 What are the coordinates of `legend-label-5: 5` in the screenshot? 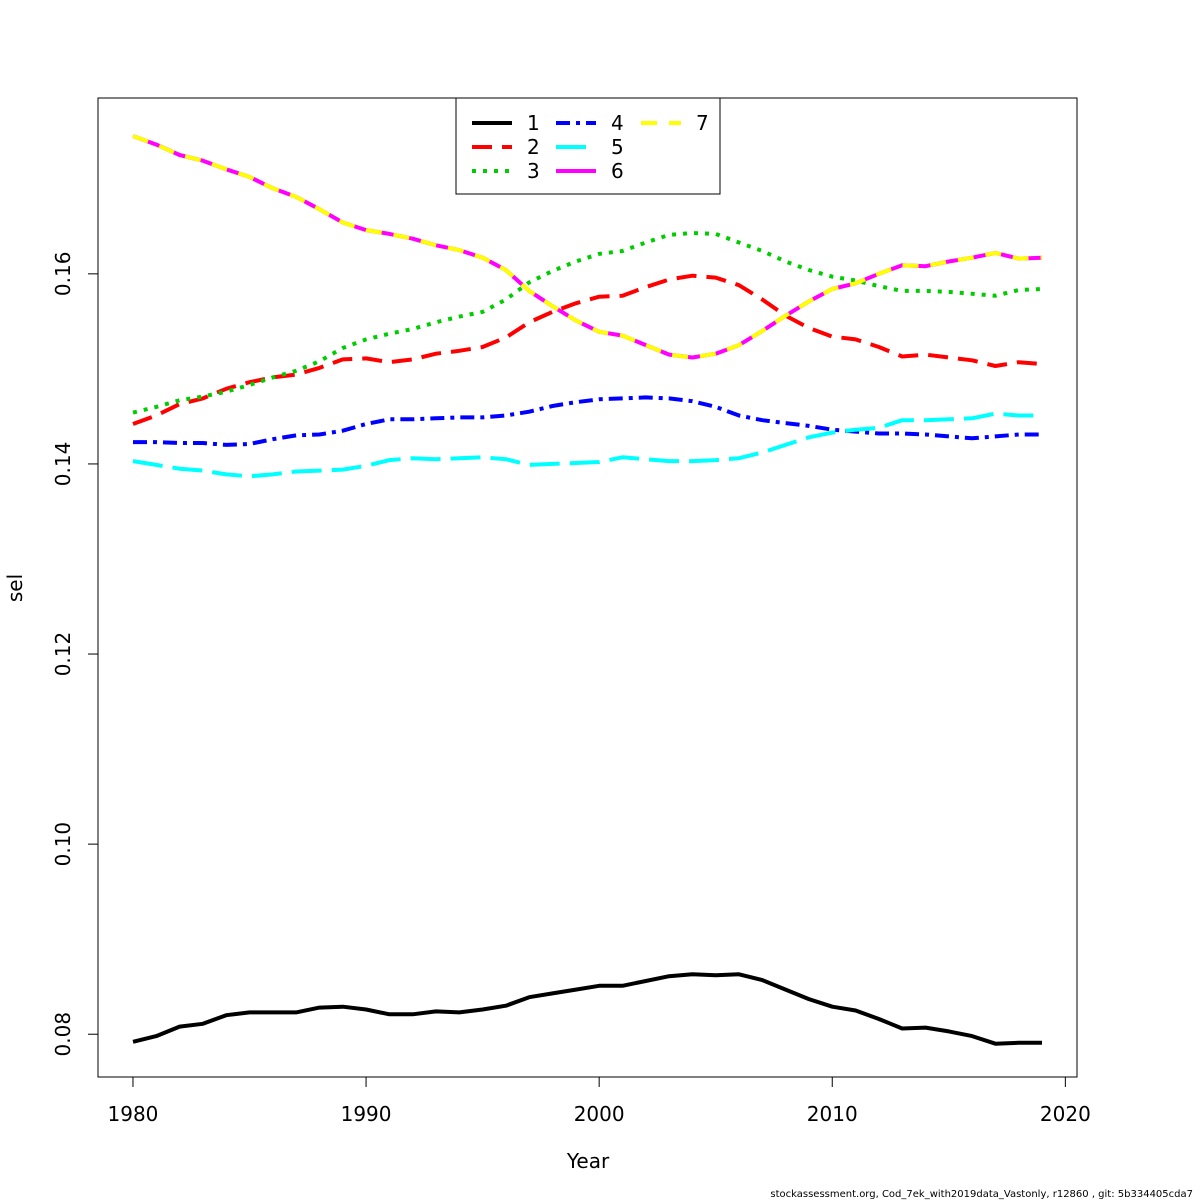 It's located at (617, 147).